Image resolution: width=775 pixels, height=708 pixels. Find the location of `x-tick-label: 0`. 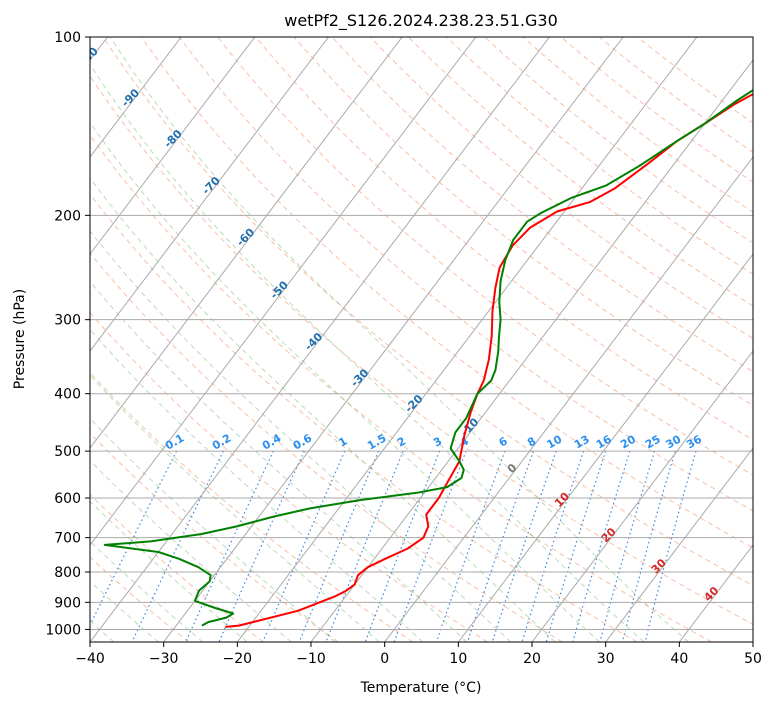

x-tick-label: 0 is located at coordinates (384, 659).